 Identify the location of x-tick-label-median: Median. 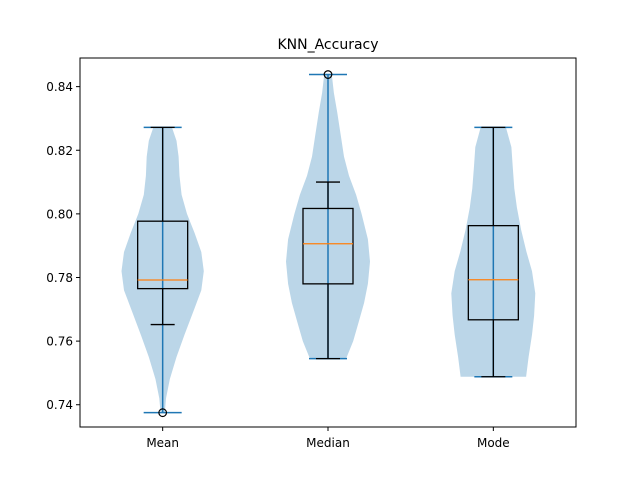
(328, 443).